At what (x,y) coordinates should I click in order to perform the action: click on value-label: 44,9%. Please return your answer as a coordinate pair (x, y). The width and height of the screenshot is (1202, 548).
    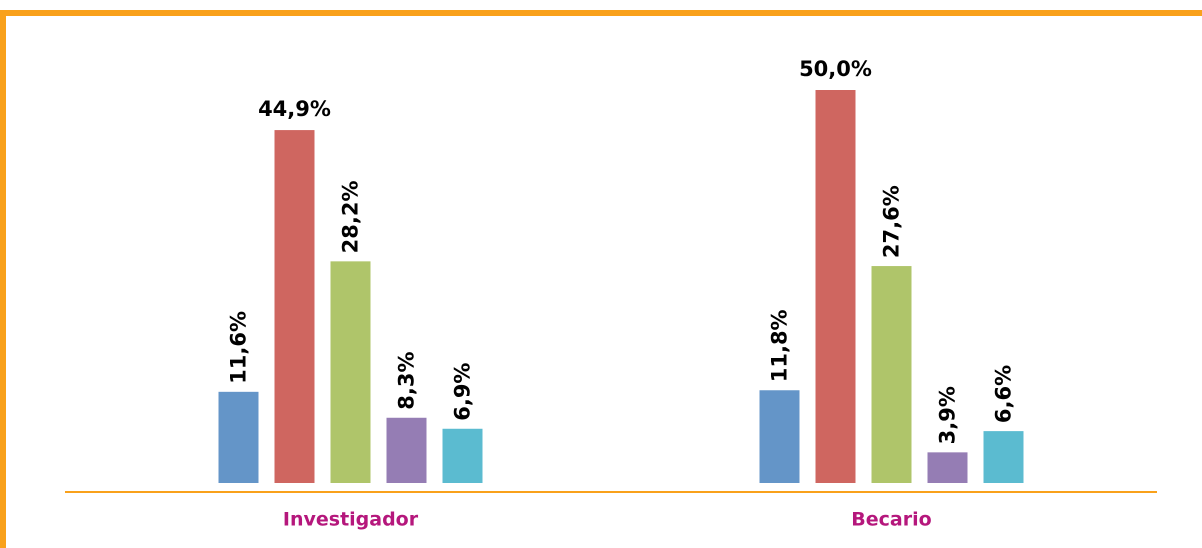
    Looking at the image, I should click on (294, 109).